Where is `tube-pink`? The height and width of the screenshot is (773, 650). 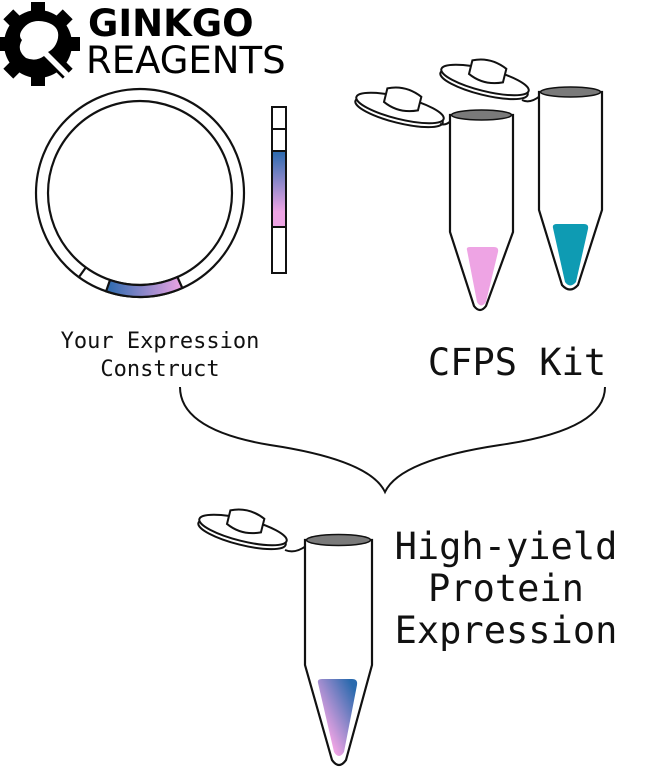
tube-pink is located at coordinates (434, 199).